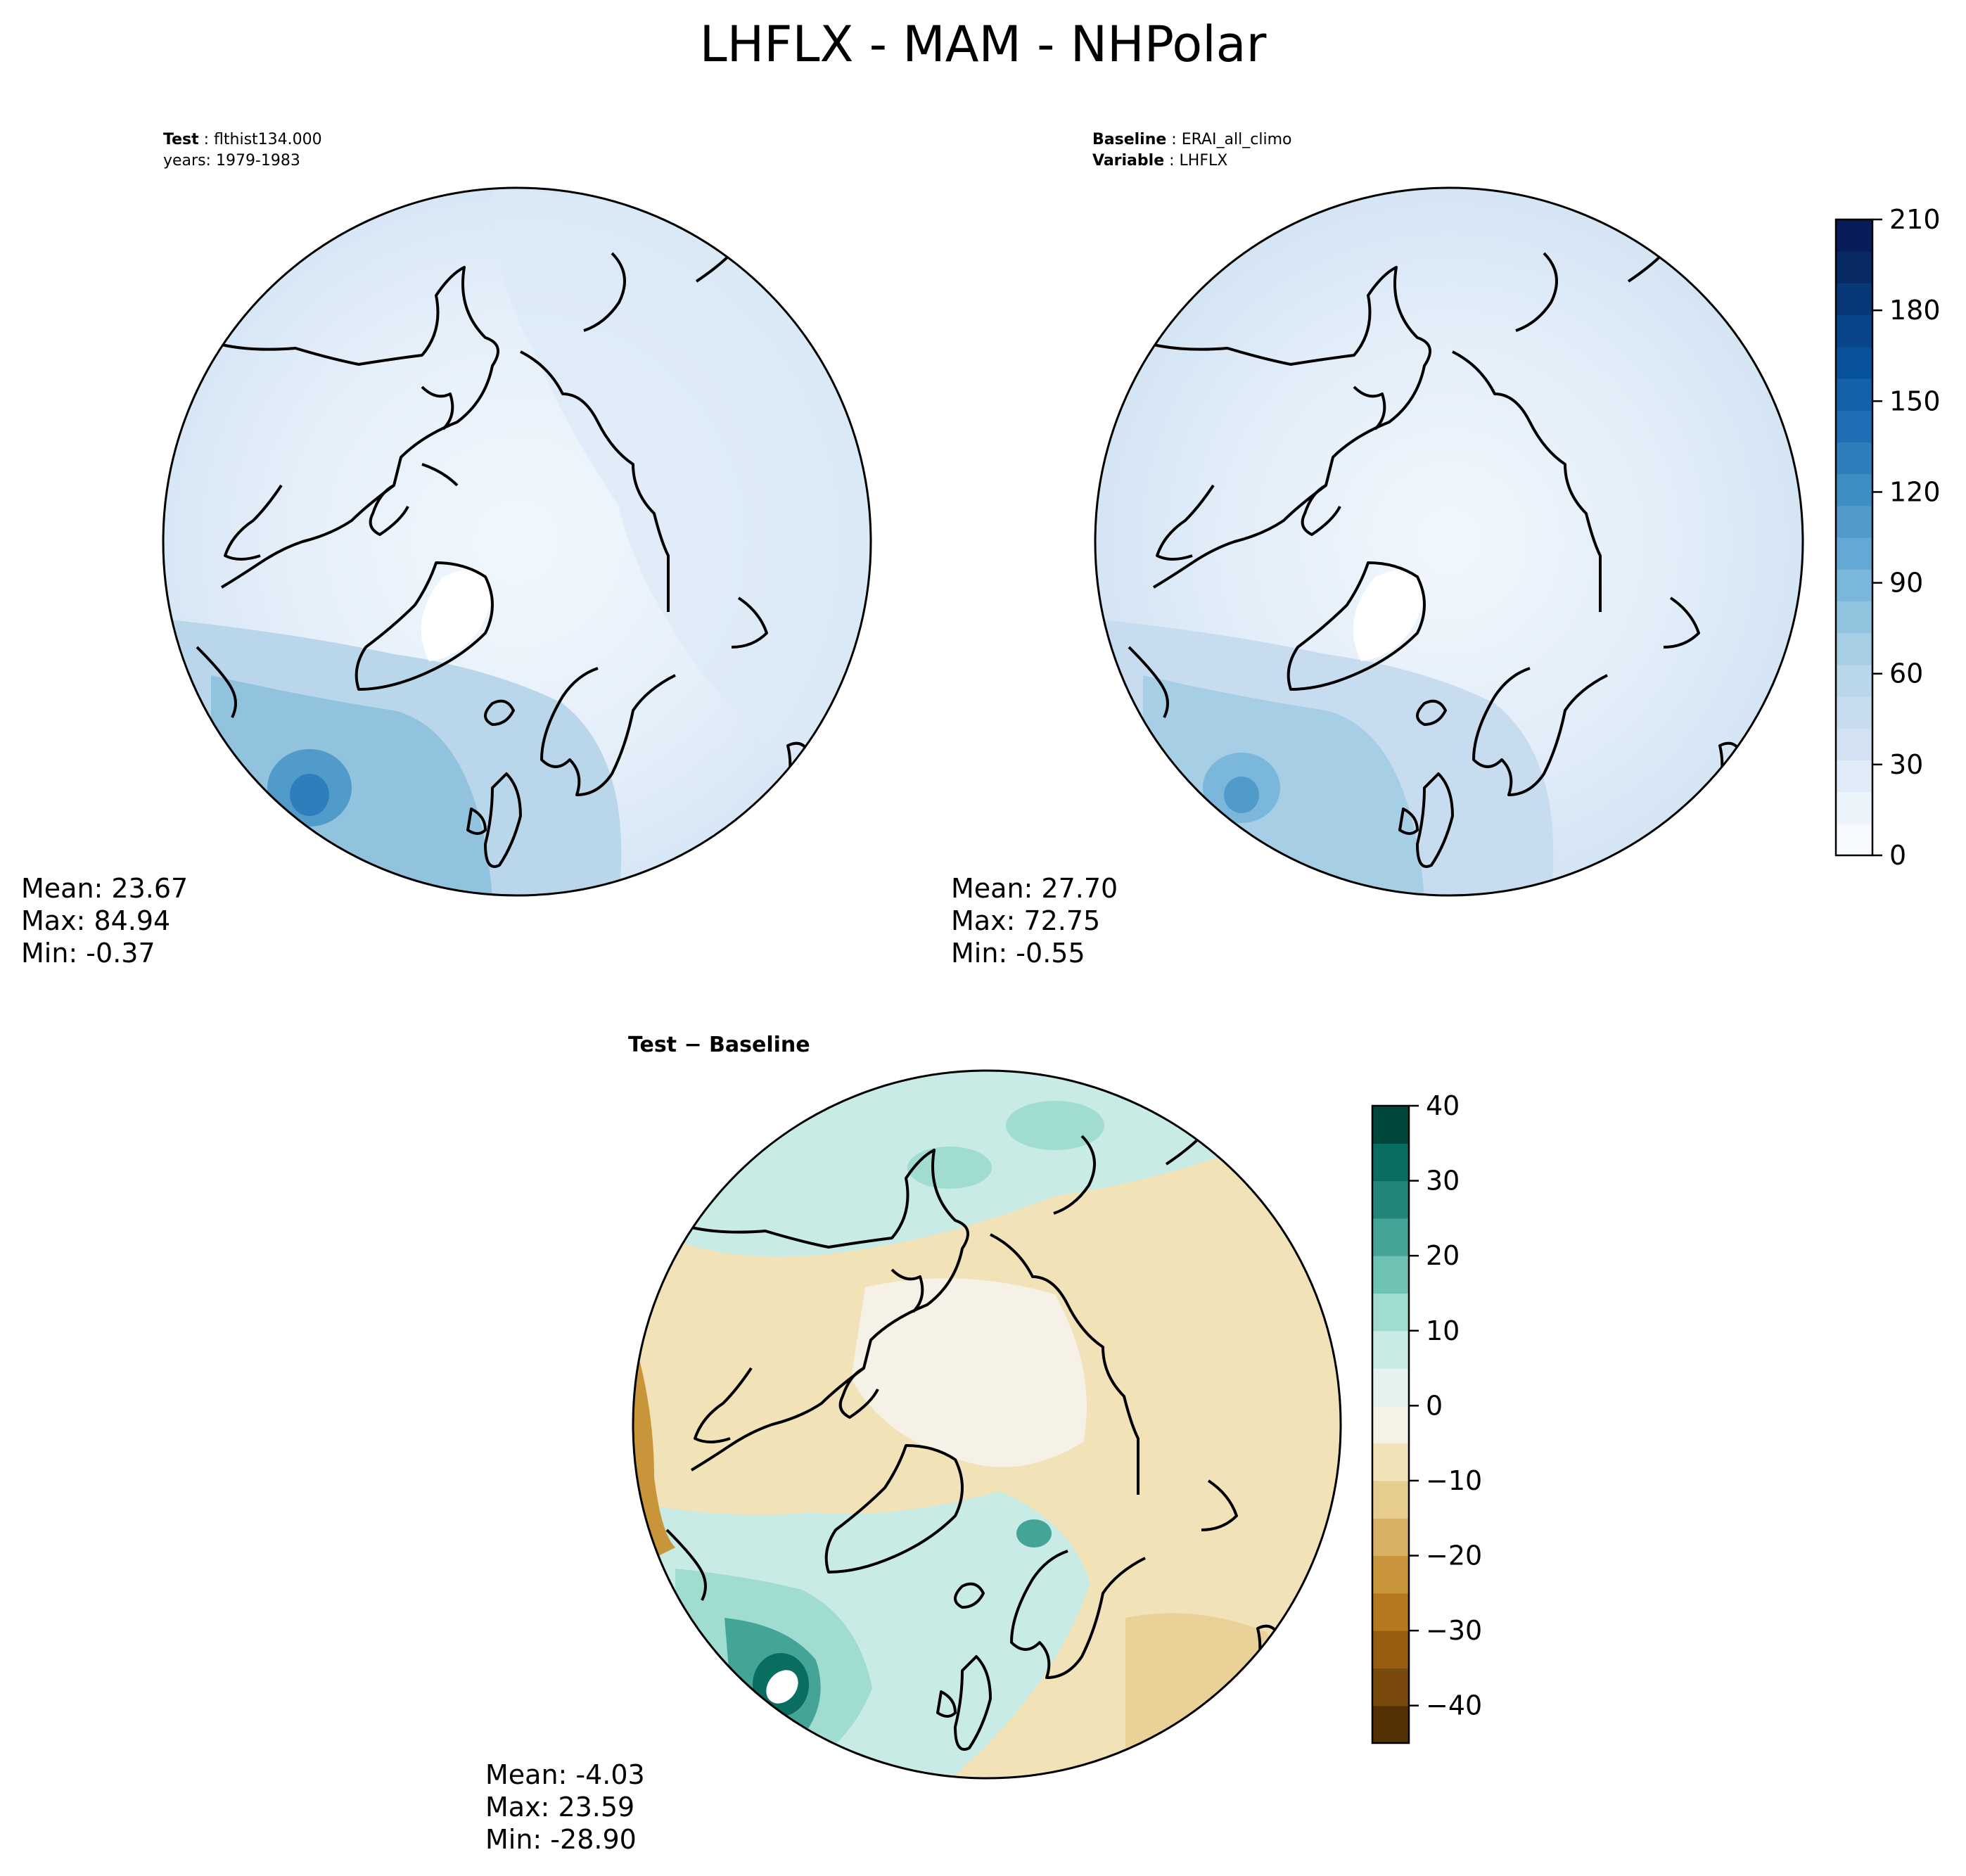 The width and height of the screenshot is (1966, 1876). What do you see at coordinates (1435, 560) in the screenshot?
I see `baseline-coastlines` at bounding box center [1435, 560].